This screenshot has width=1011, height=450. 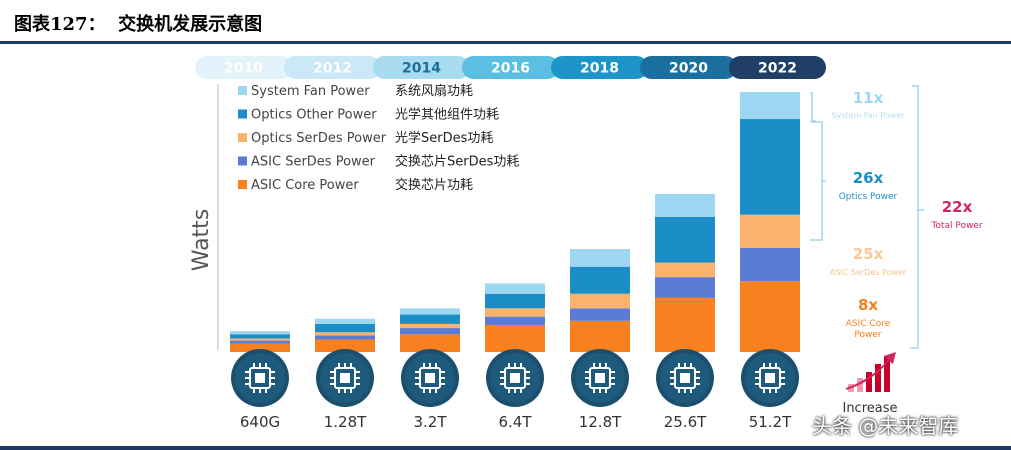 What do you see at coordinates (430, 331) in the screenshot?
I see `bar-3.2T-asic-serdes-power` at bounding box center [430, 331].